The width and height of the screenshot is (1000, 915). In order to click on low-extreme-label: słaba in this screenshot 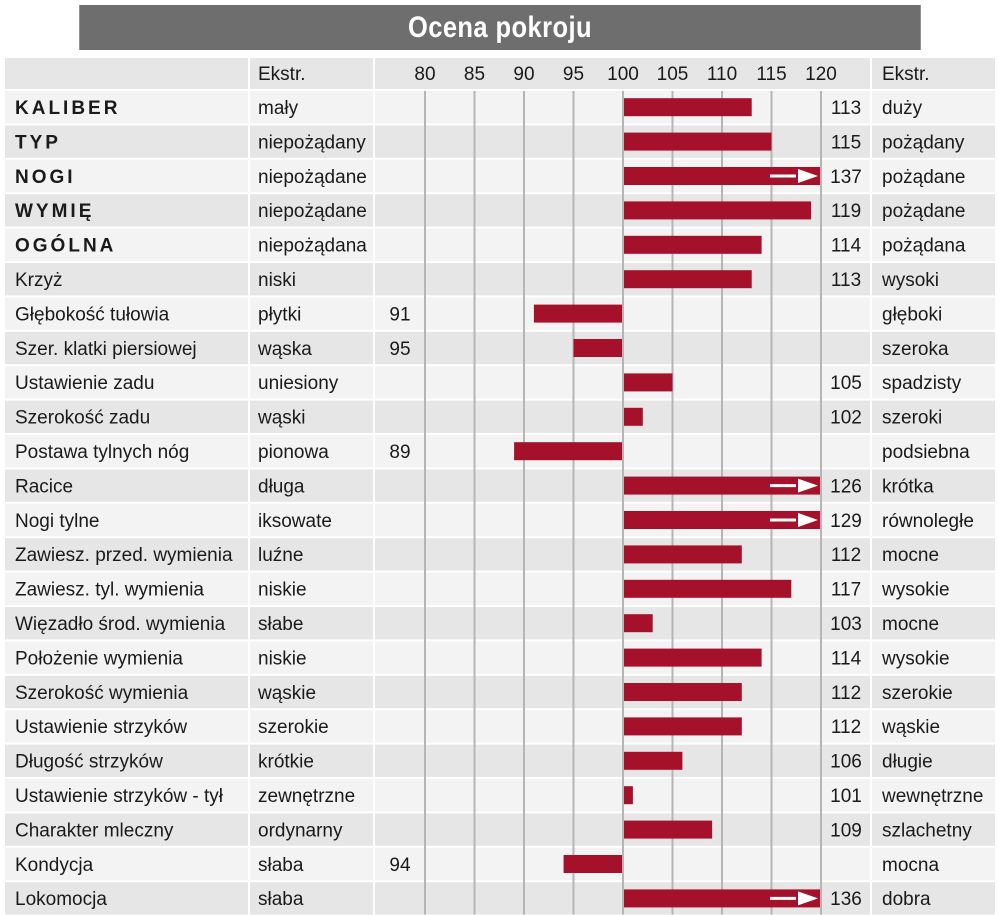, I will do `click(281, 899)`.